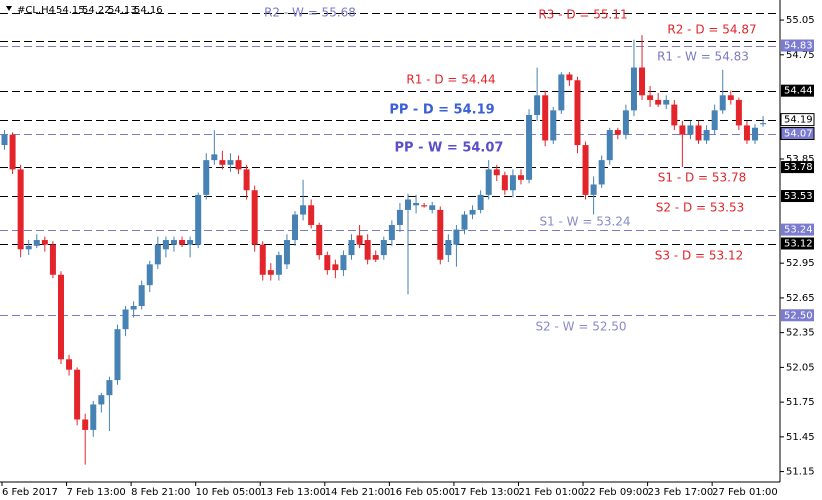 The height and width of the screenshot is (500, 822). I want to click on axis-tag-label: 53.12, so click(798, 244).